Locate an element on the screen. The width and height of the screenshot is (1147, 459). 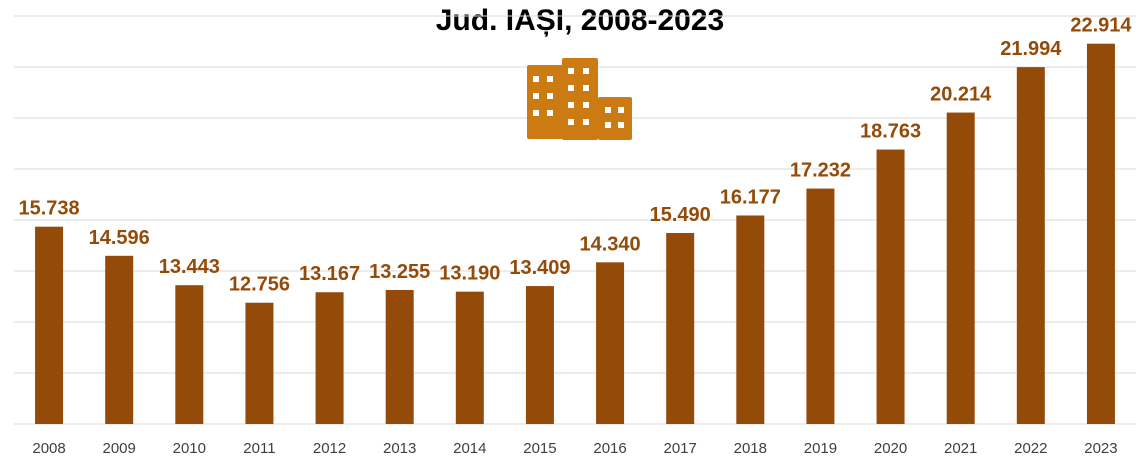
bar-2022 is located at coordinates (1030, 245).